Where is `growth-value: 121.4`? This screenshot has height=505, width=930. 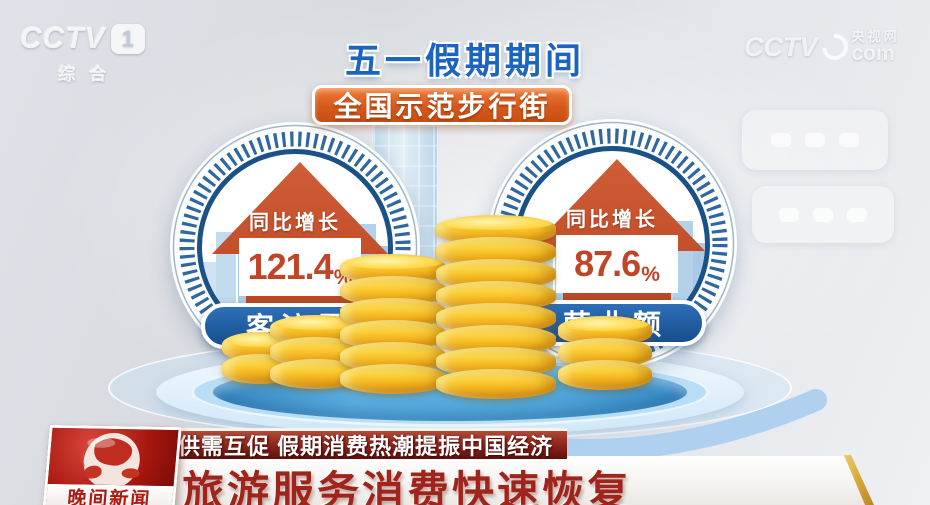 growth-value: 121.4 is located at coordinates (290, 266).